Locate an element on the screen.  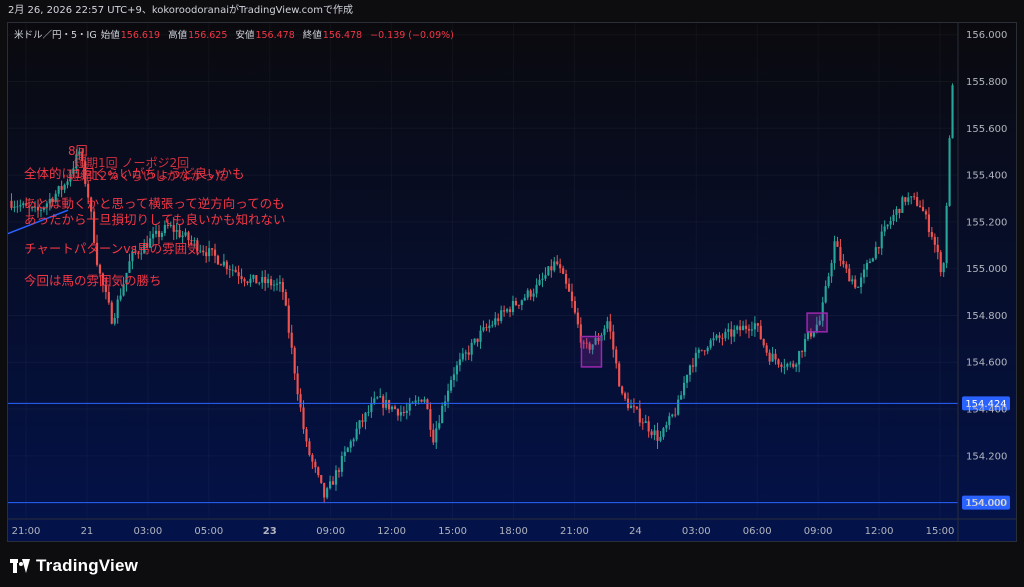
annotation-summary: 全体的に1回くらいがちょうど良いかも is located at coordinates (134, 173).